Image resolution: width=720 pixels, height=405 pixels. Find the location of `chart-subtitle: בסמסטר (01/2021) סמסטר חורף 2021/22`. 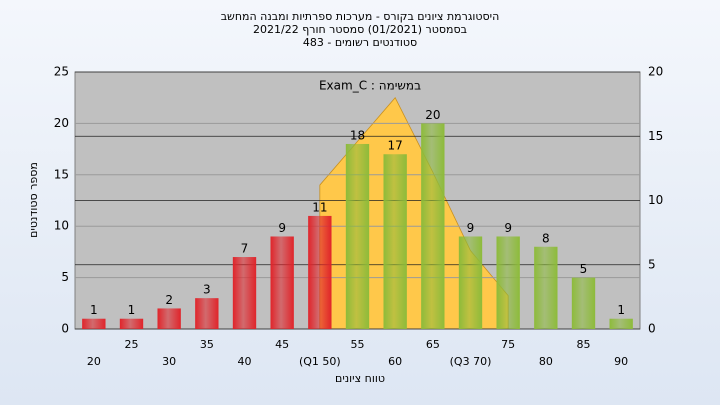

chart-subtitle: בסמסטר (01/2021) סמסטר חורף 2021/22 is located at coordinates (360, 29).